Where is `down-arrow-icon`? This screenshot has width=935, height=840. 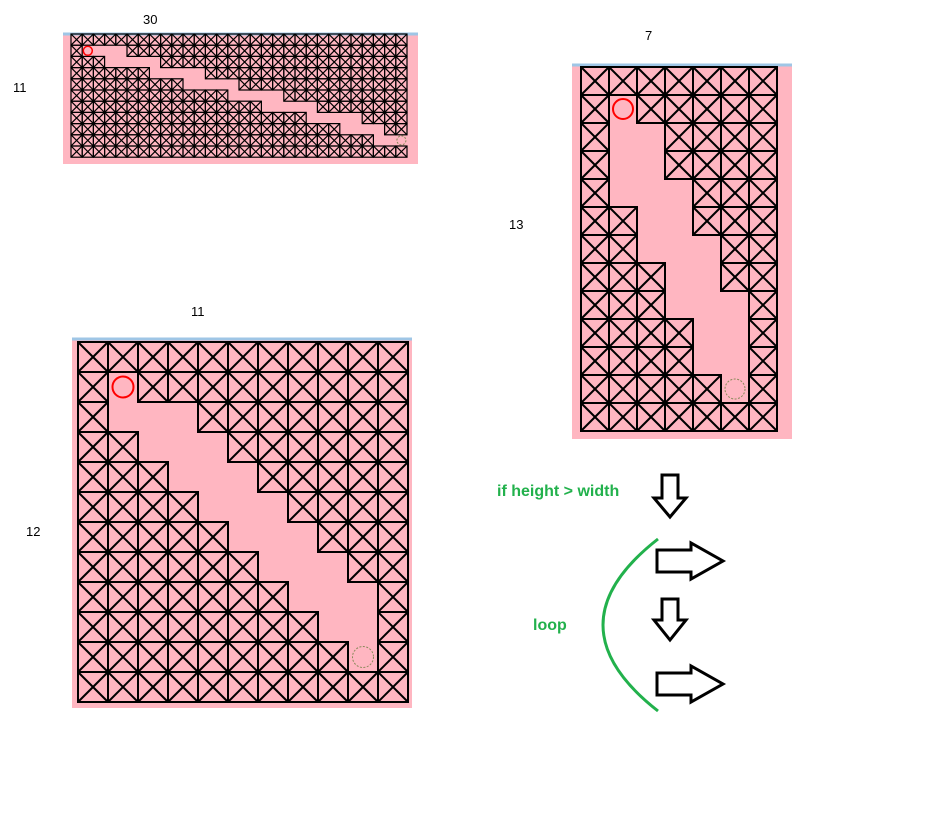
down-arrow-icon is located at coordinates (670, 620).